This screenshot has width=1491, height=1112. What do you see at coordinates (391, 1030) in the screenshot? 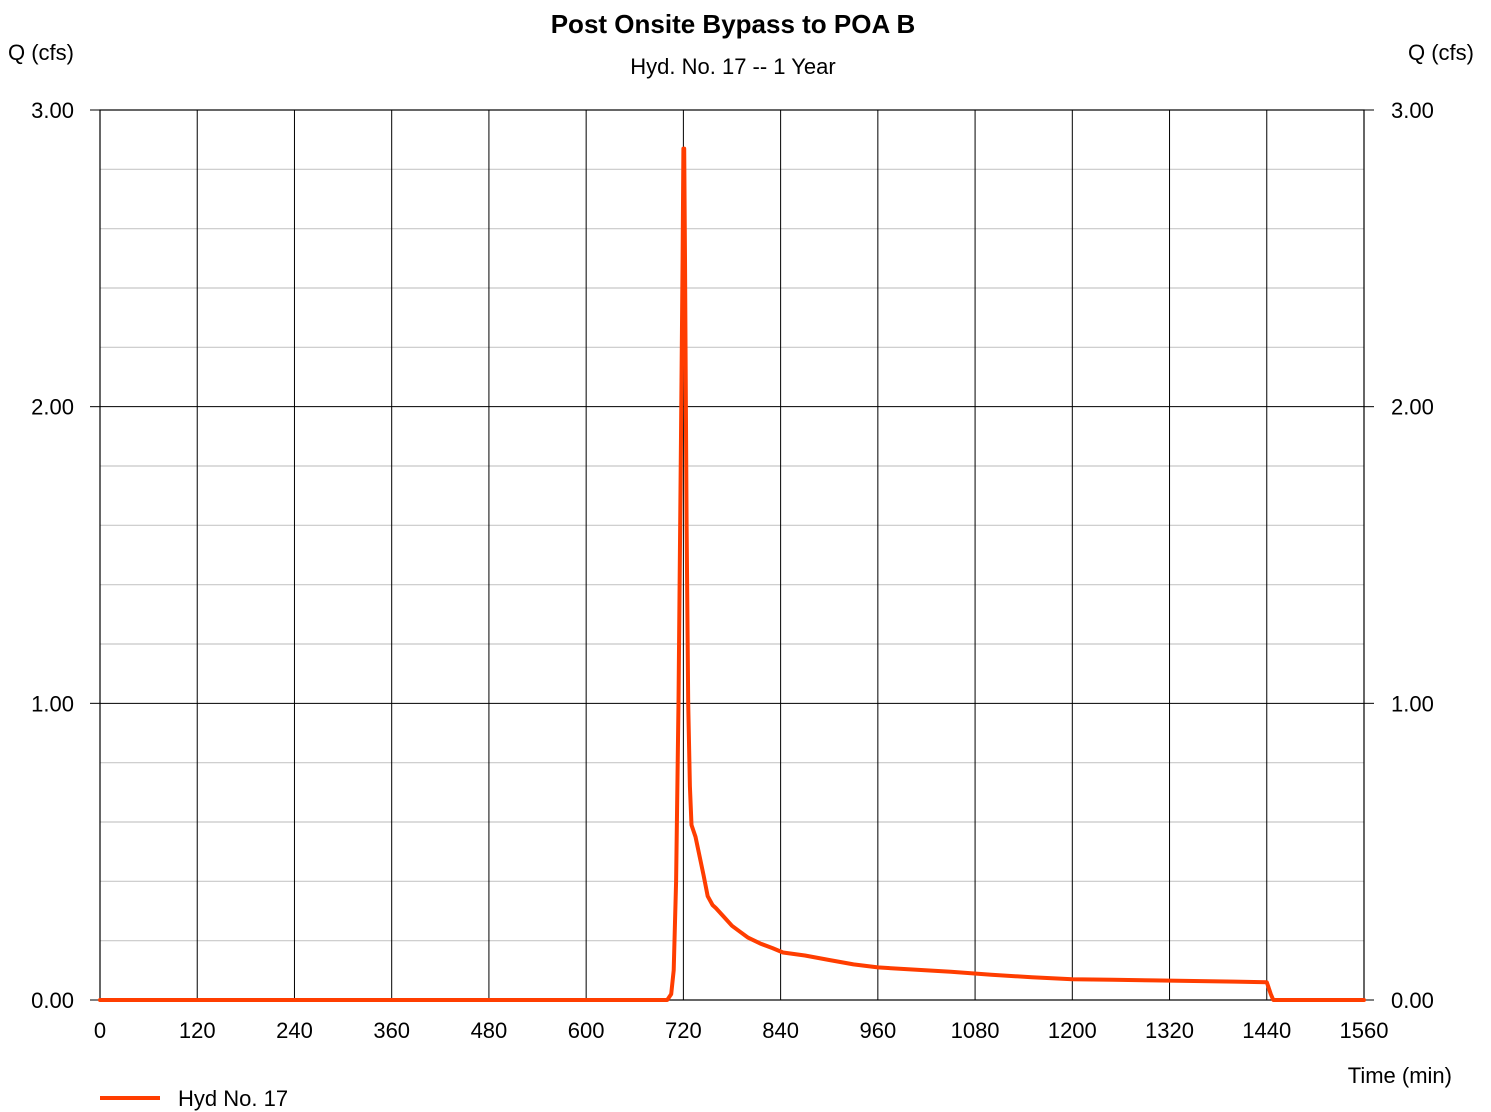
I see `x-tick-label: 360` at bounding box center [391, 1030].